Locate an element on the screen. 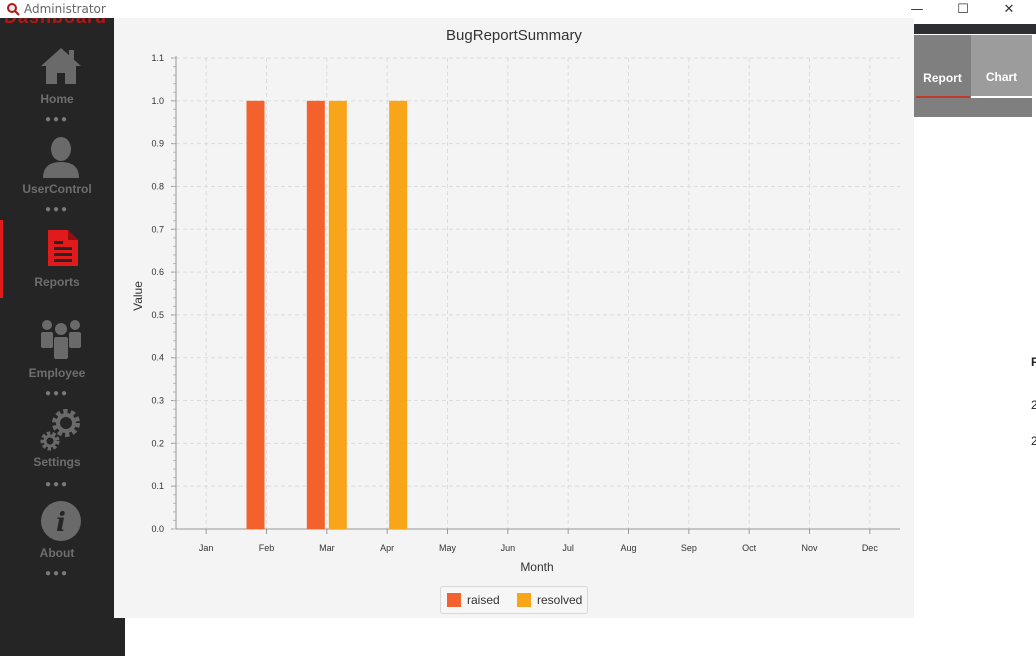  home-icon is located at coordinates (61, 66).